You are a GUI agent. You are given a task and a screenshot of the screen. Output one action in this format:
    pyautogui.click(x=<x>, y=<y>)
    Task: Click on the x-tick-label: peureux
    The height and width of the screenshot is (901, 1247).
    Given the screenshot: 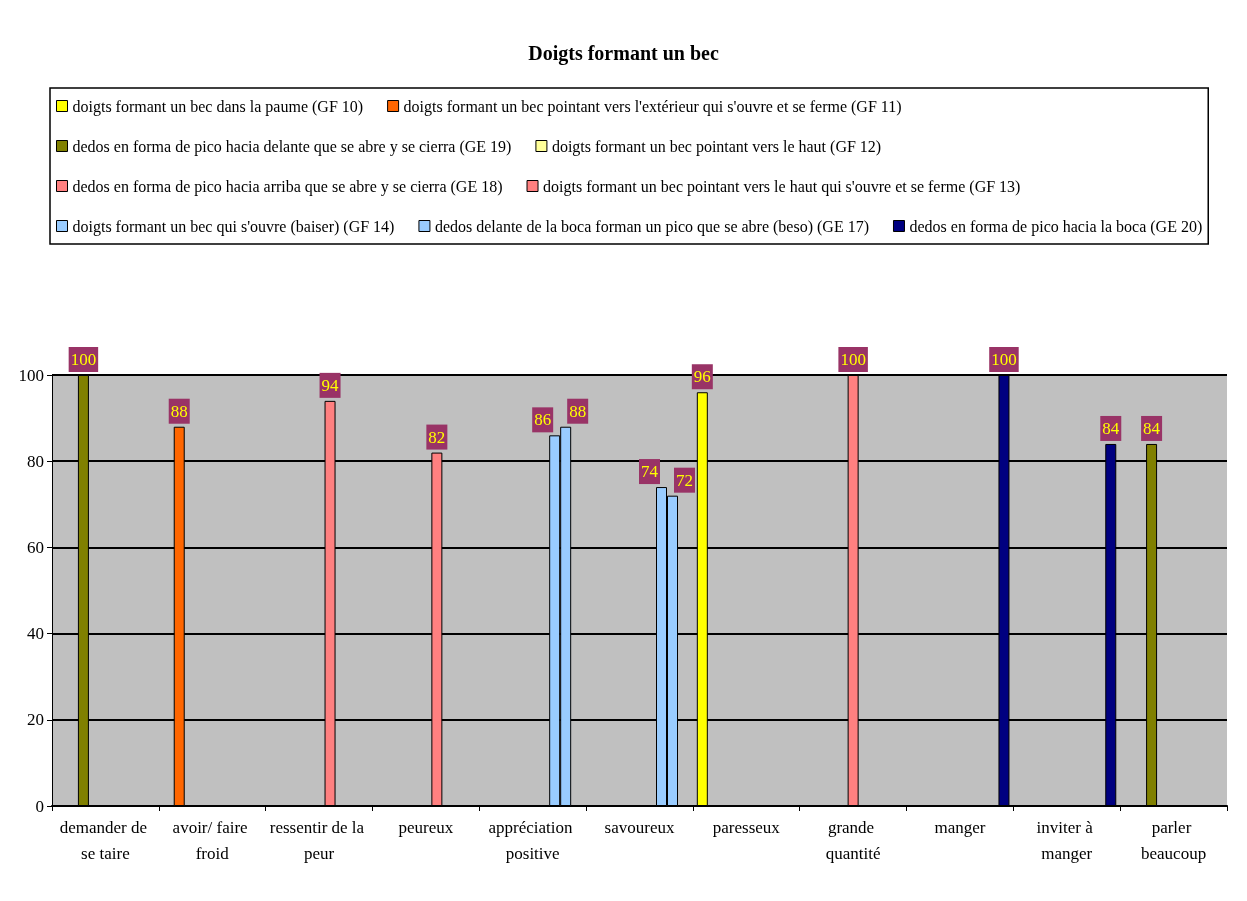 What is the action you would take?
    pyautogui.click(x=426, y=827)
    